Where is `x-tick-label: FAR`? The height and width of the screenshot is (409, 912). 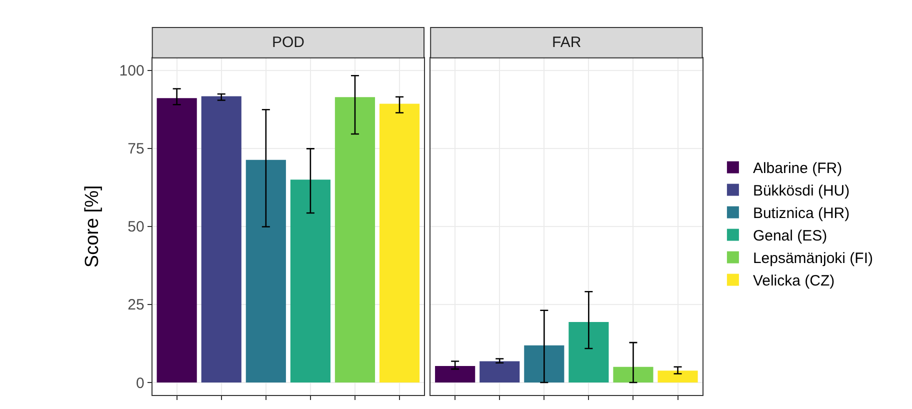
x-tick-label: FAR is located at coordinates (567, 42).